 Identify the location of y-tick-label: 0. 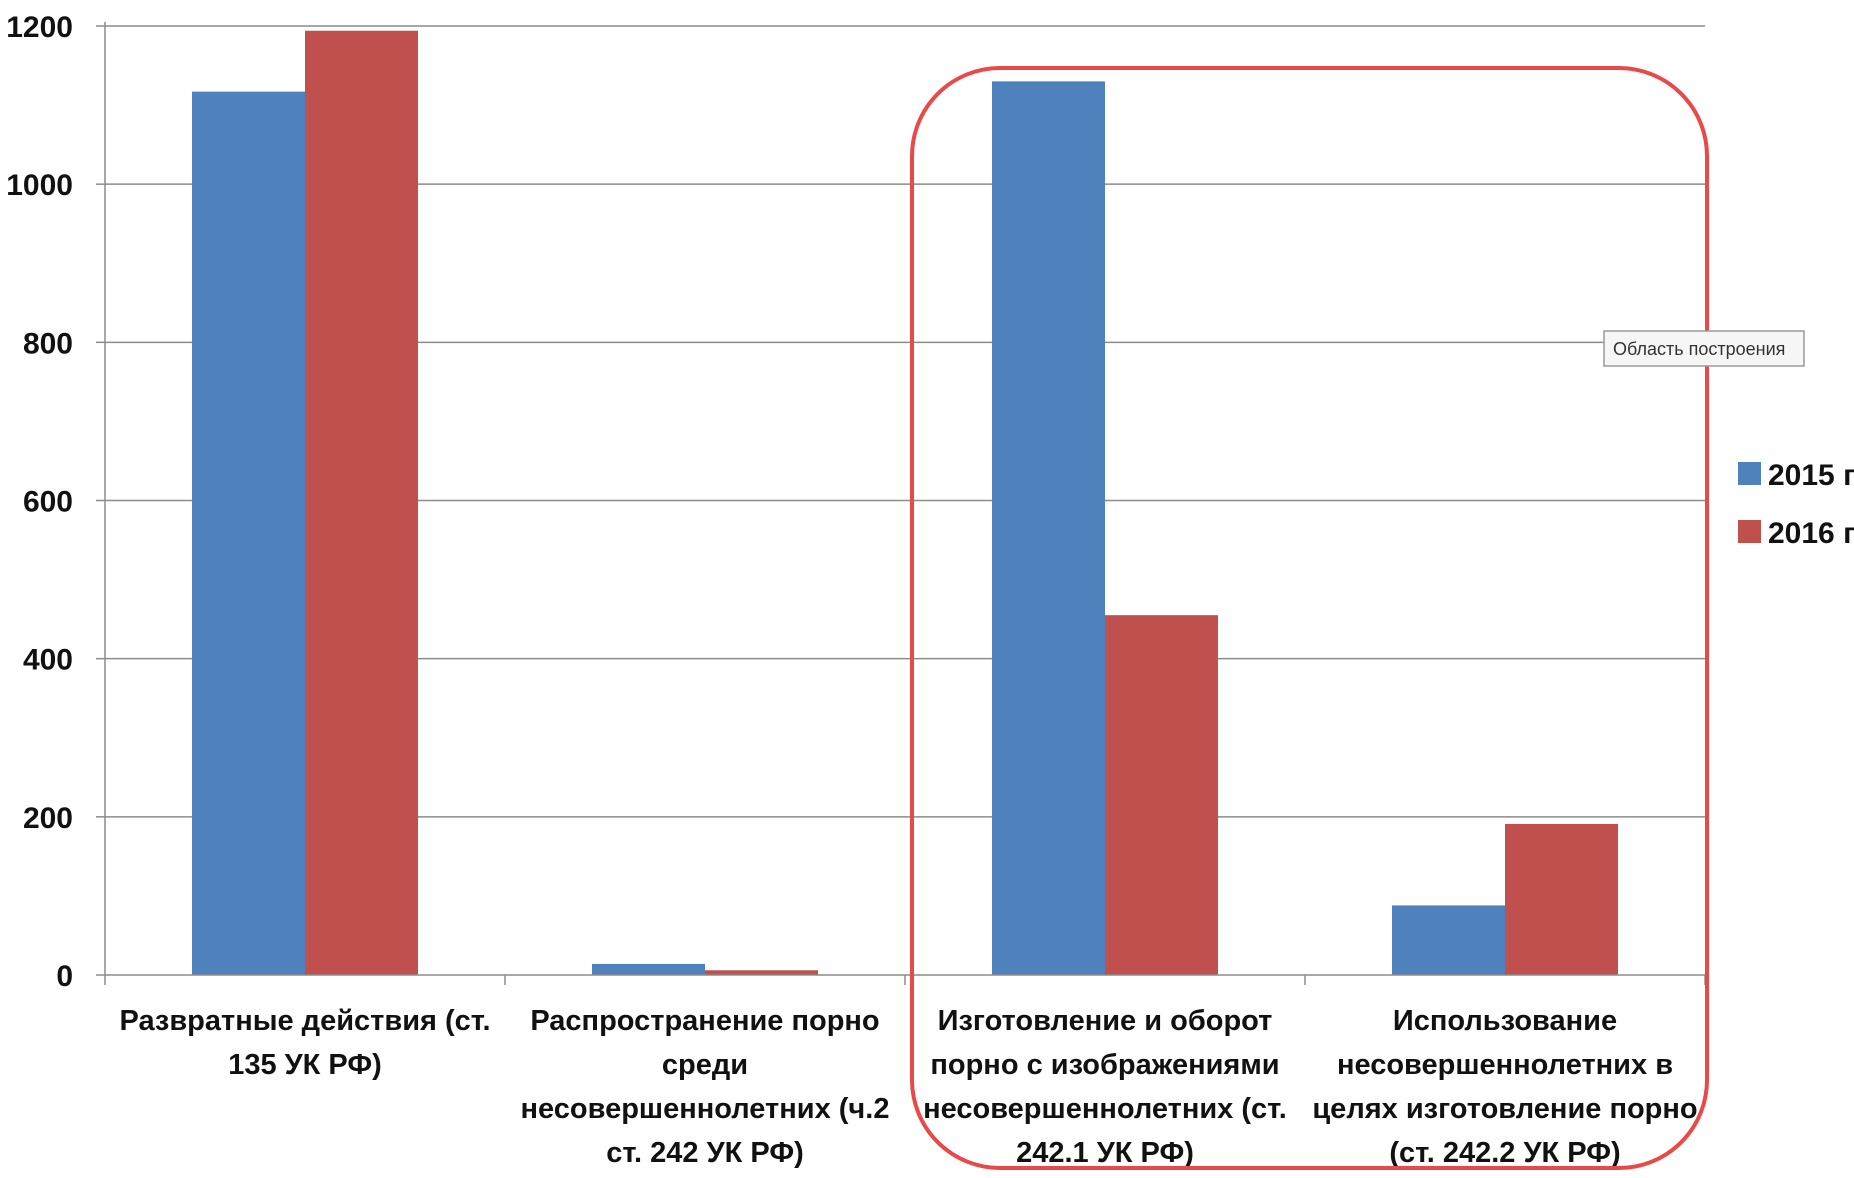
(64, 976).